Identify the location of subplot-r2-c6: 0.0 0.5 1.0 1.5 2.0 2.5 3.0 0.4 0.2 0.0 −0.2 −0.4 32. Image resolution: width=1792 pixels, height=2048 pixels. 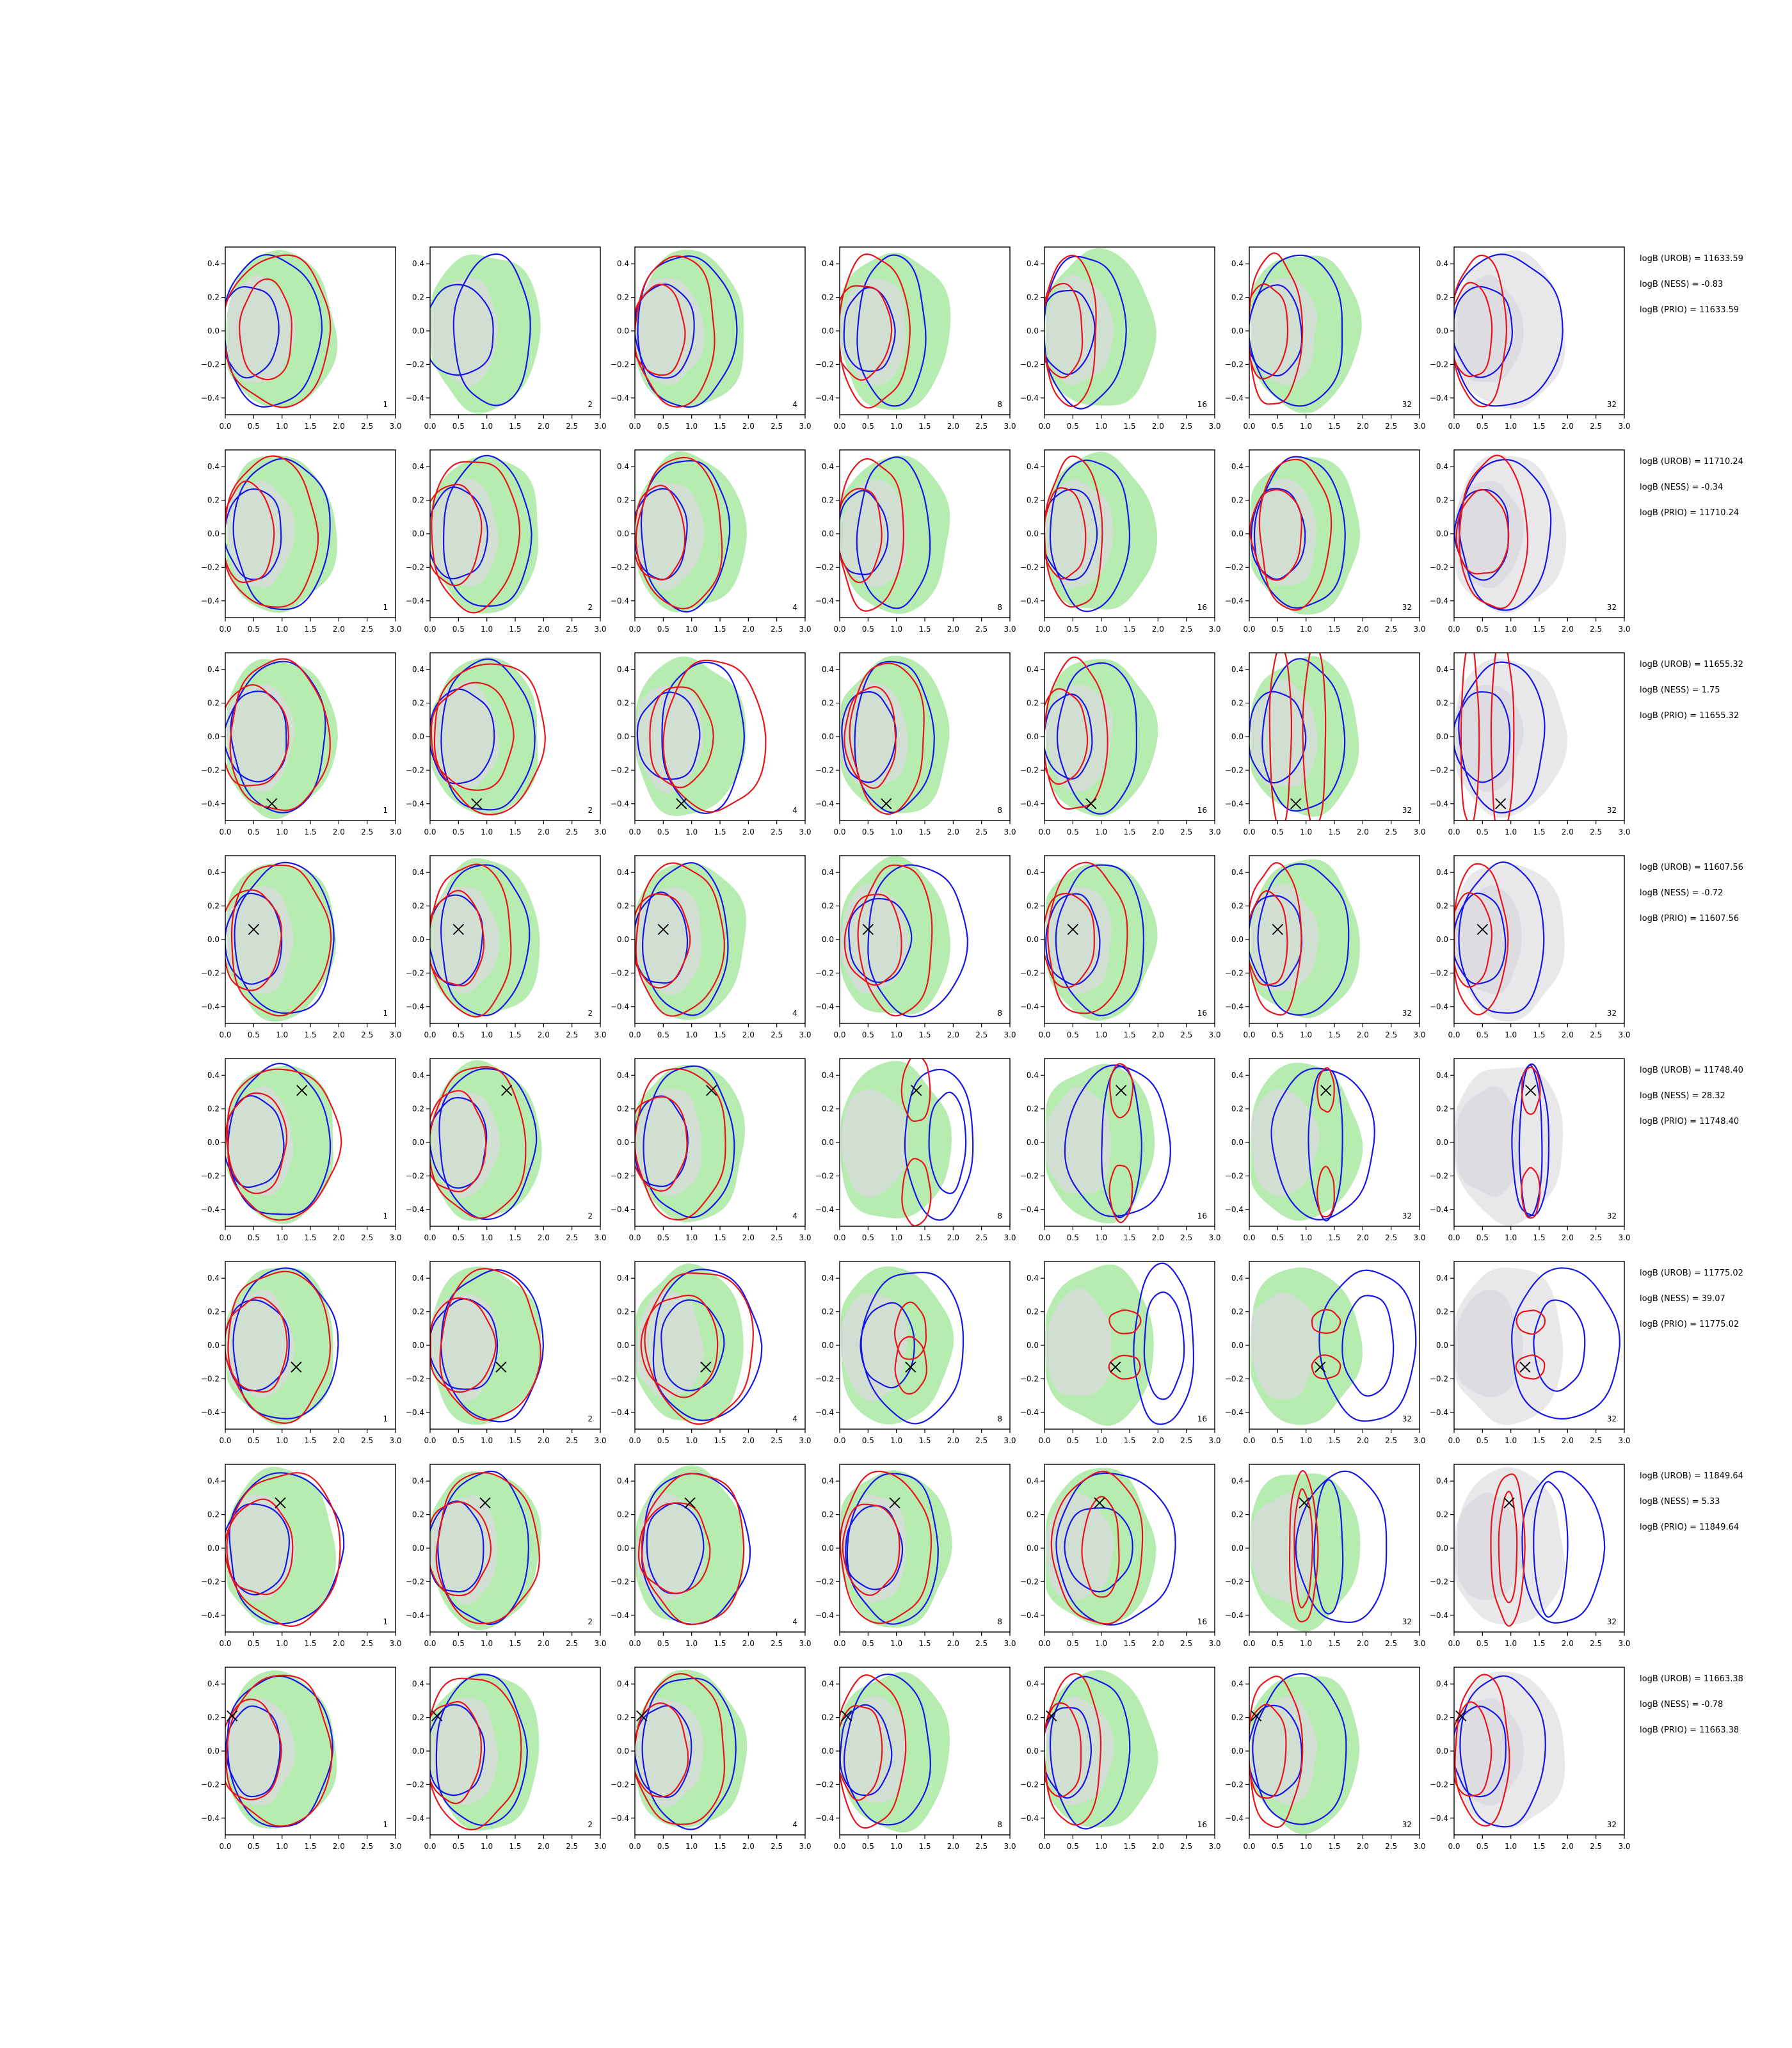
(1325, 541).